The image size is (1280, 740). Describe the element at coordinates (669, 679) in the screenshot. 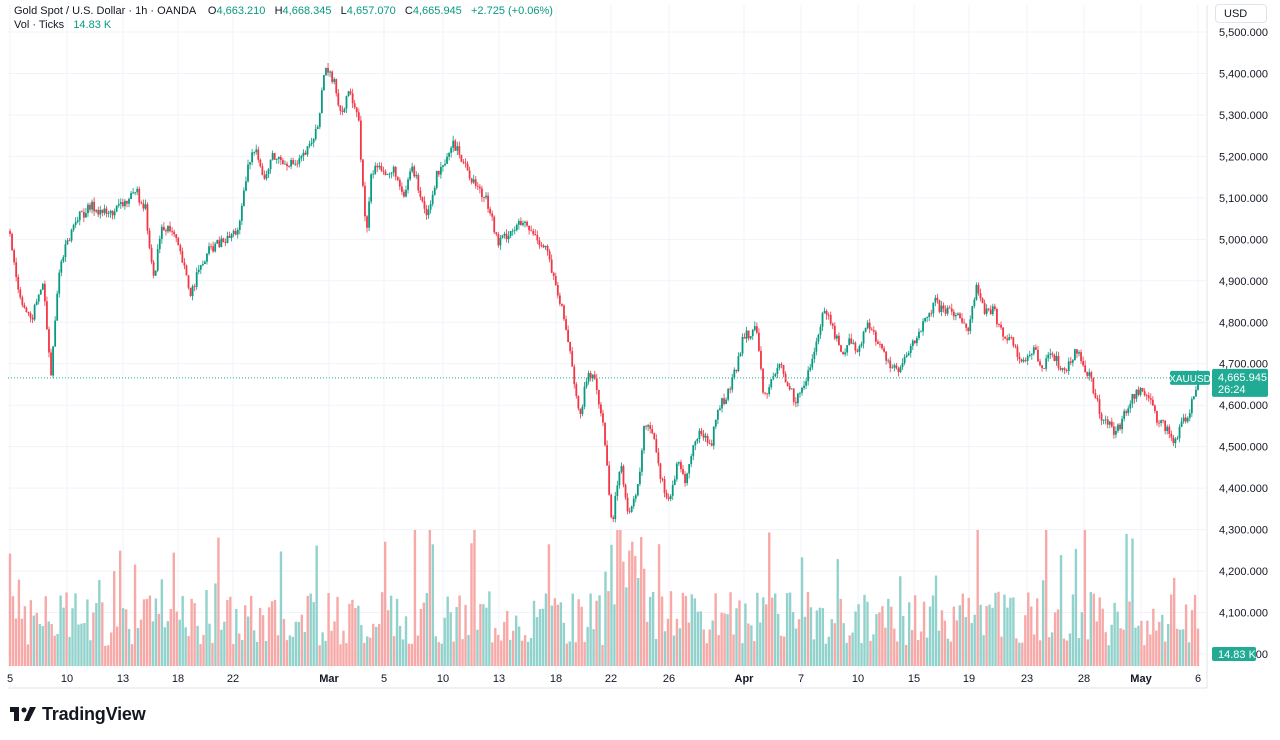

I see `x-tick-label: 26` at that location.